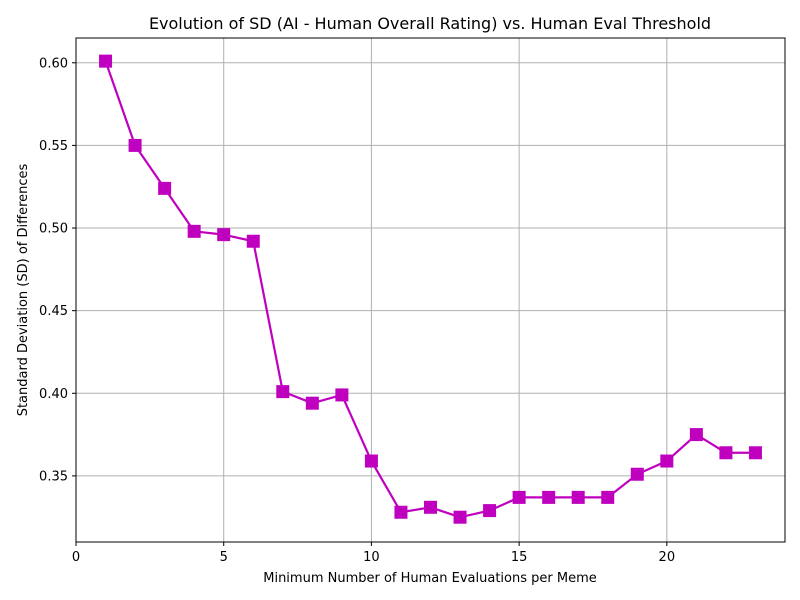 This screenshot has width=800, height=600. Describe the element at coordinates (23, 289) in the screenshot. I see `y-axis-title: Standard Deviation (SD) of Differences` at that location.